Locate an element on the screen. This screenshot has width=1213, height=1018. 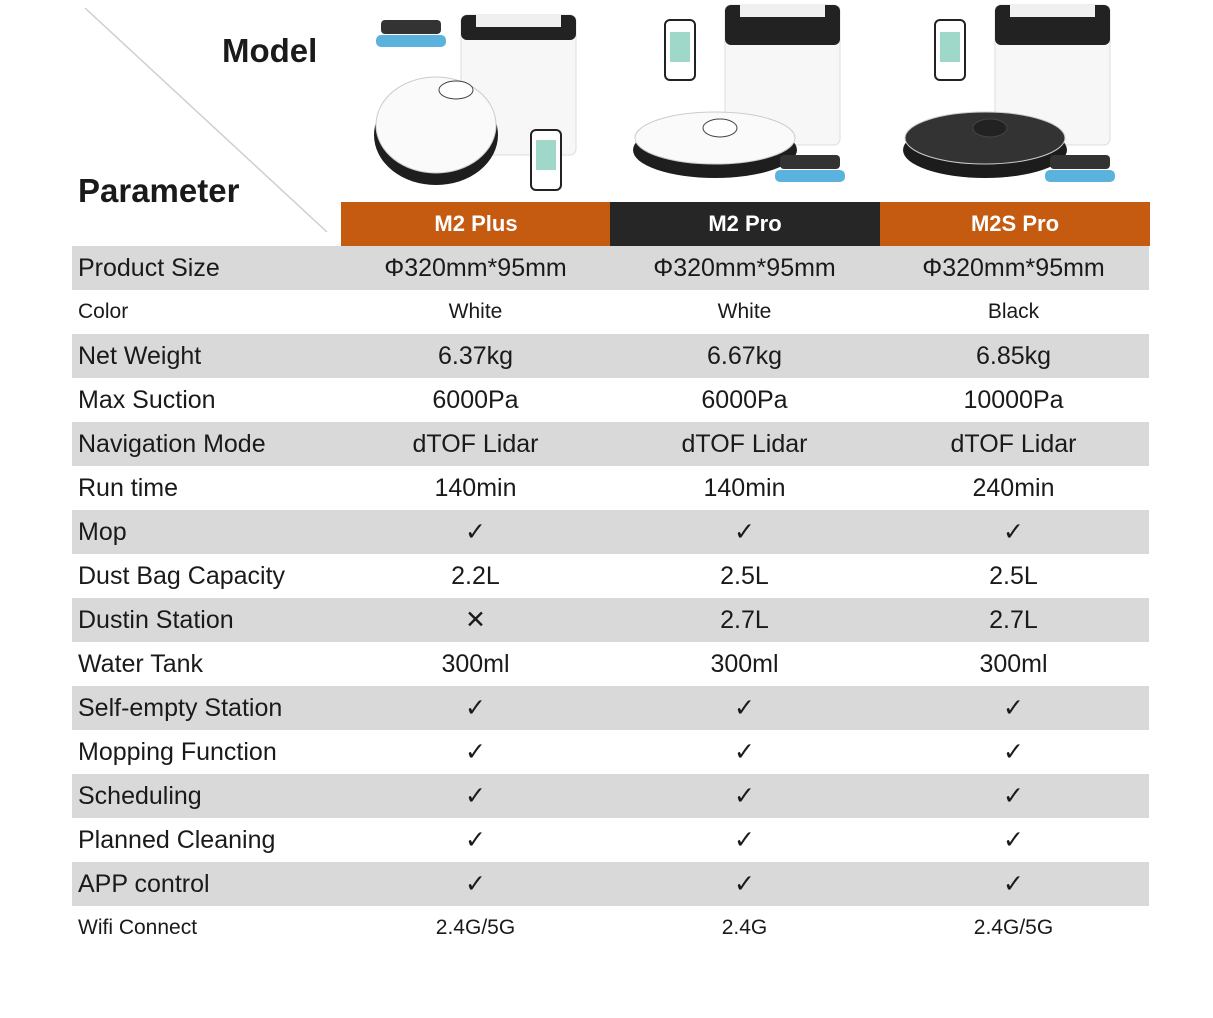
product-header-2: M2 Pro is located at coordinates (745, 224).